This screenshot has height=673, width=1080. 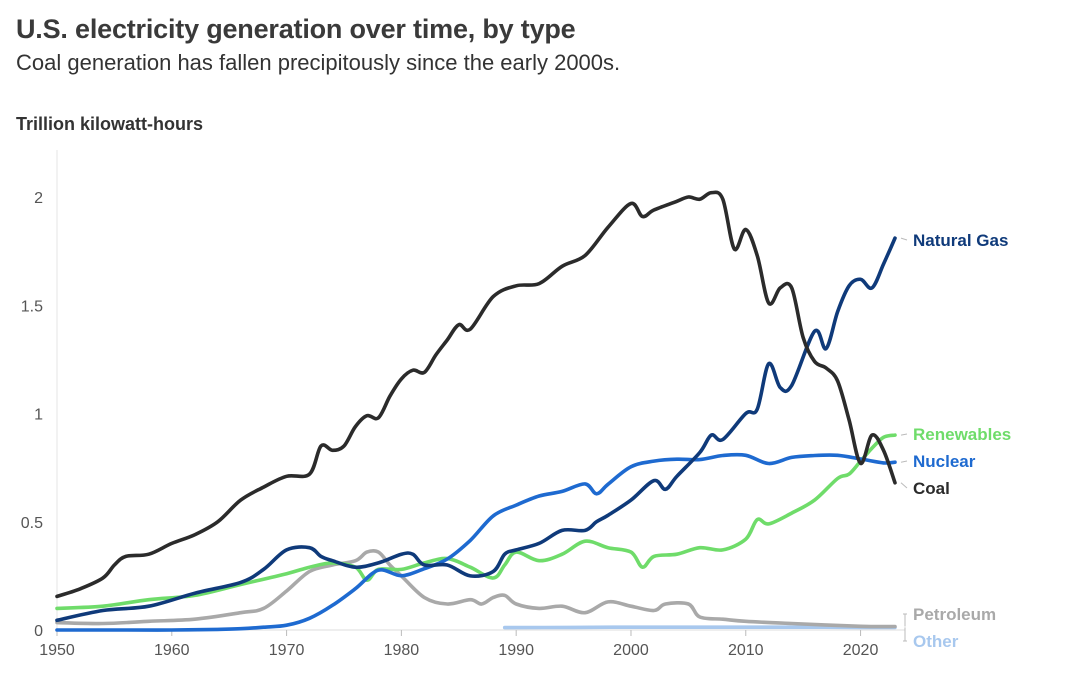 What do you see at coordinates (904, 434) in the screenshot?
I see `label-connector-renewables` at bounding box center [904, 434].